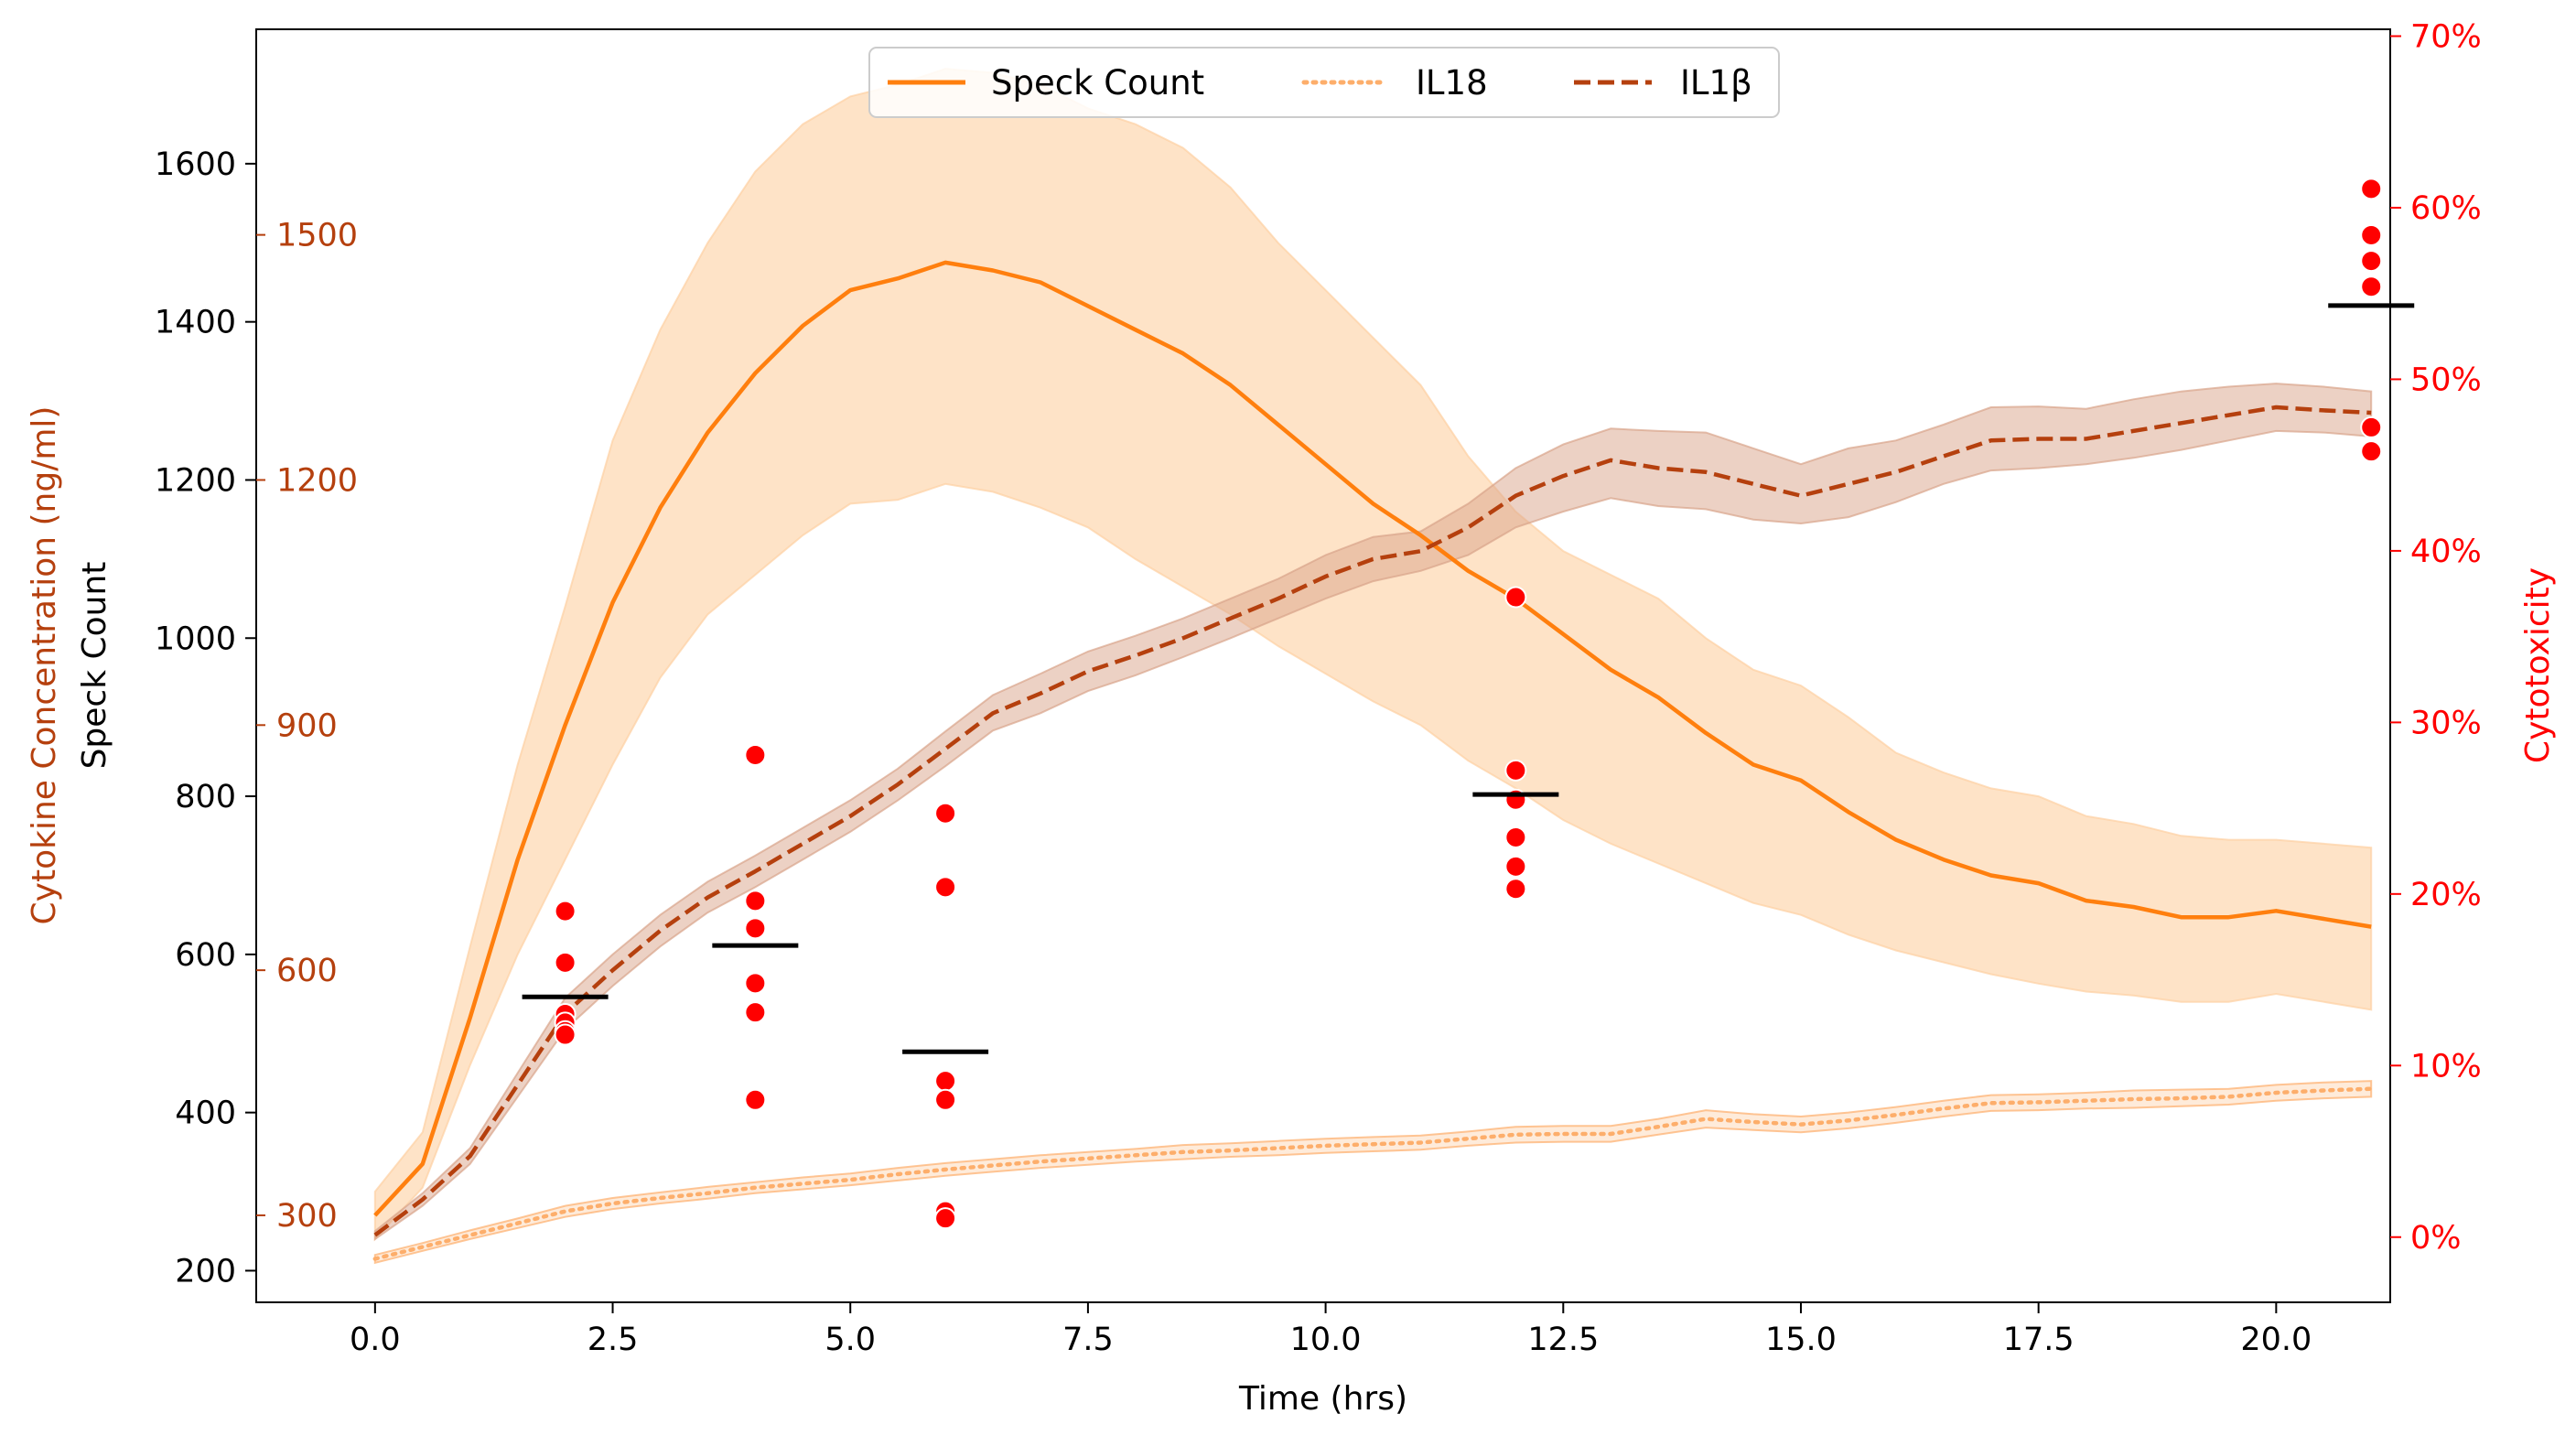 This screenshot has height=1446, width=2576. What do you see at coordinates (317, 236) in the screenshot?
I see `cytokine-tick-label: 1500` at bounding box center [317, 236].